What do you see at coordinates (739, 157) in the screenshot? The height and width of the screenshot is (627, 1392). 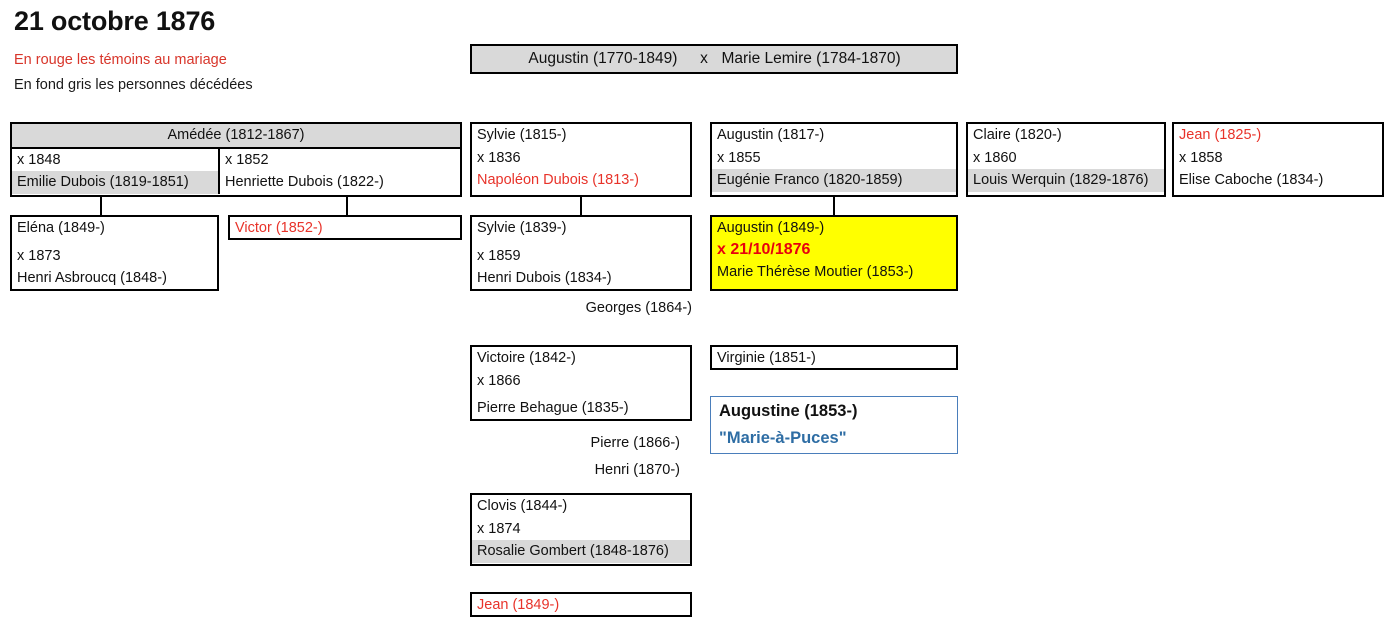 I see `augustin-1817-date: x 1855` at bounding box center [739, 157].